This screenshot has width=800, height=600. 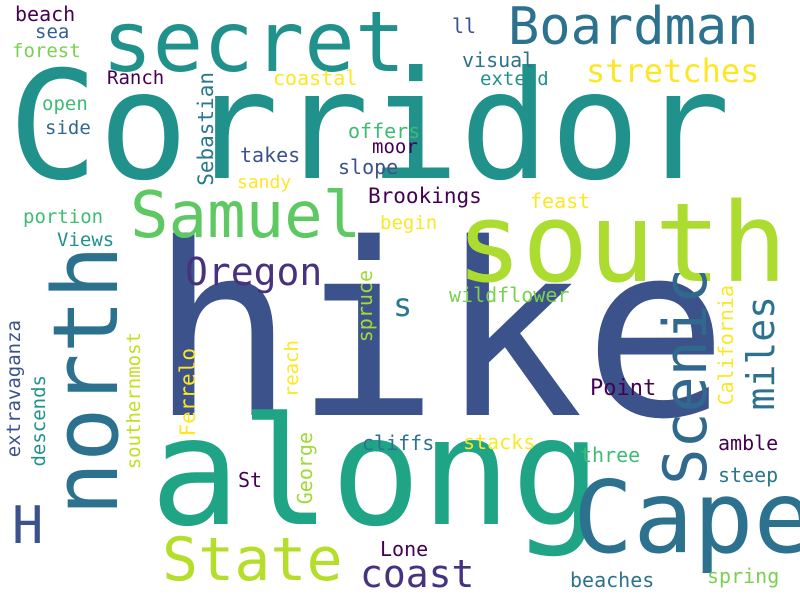 What do you see at coordinates (292, 369) in the screenshot?
I see `word-reach: reach` at bounding box center [292, 369].